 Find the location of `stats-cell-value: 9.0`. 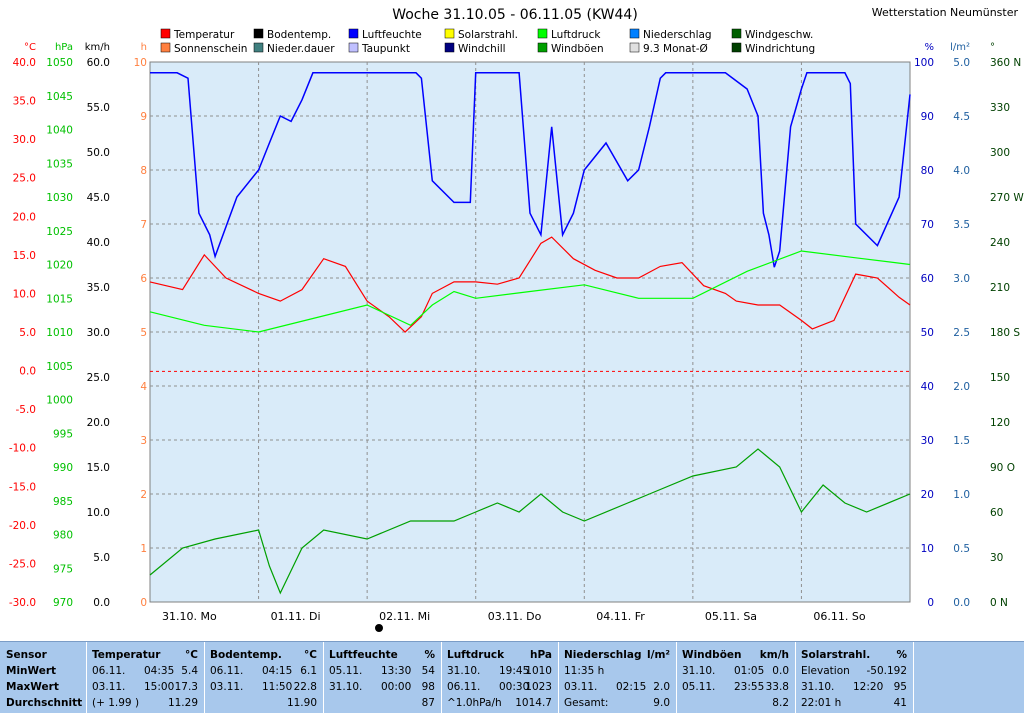

stats-cell-value: 9.0 is located at coordinates (661, 703).